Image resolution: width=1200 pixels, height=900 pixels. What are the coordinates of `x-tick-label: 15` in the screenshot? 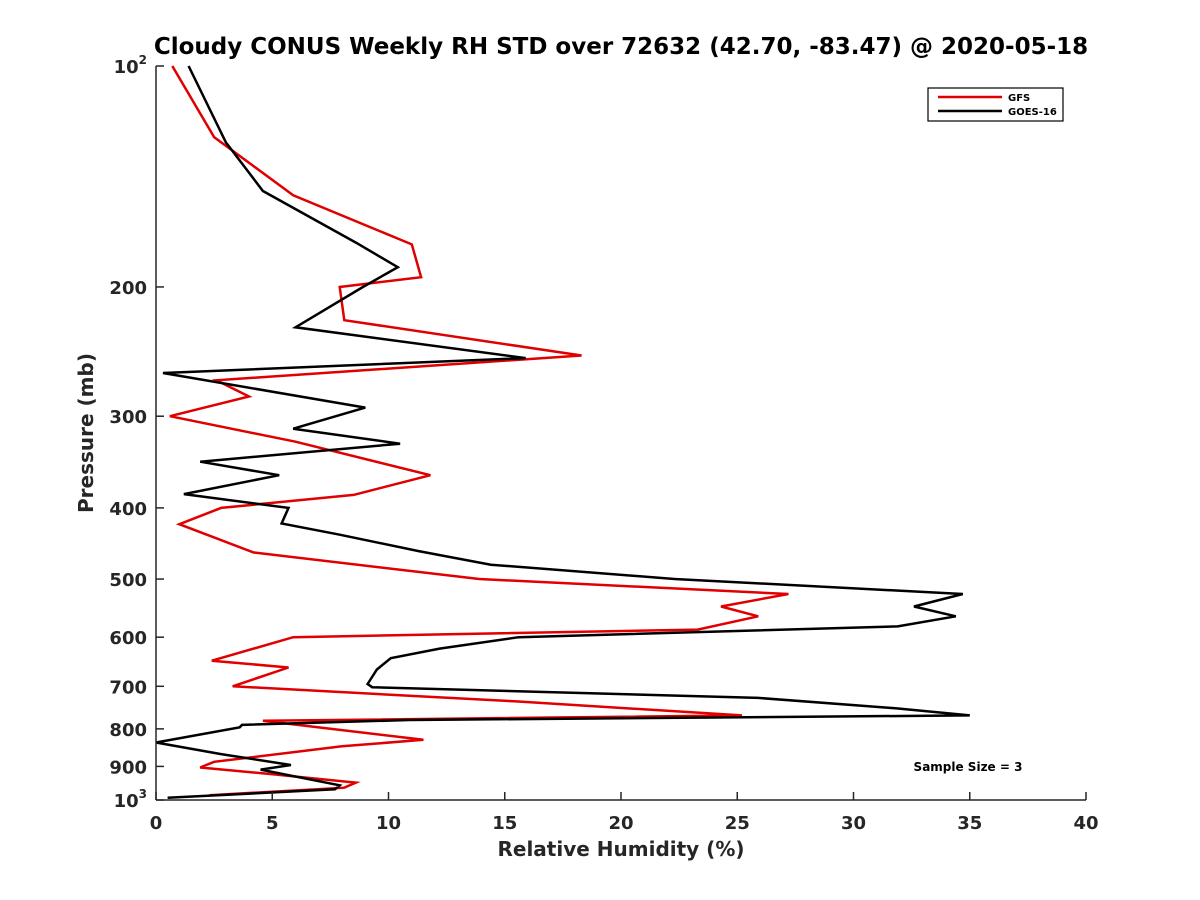 It's located at (504, 823).